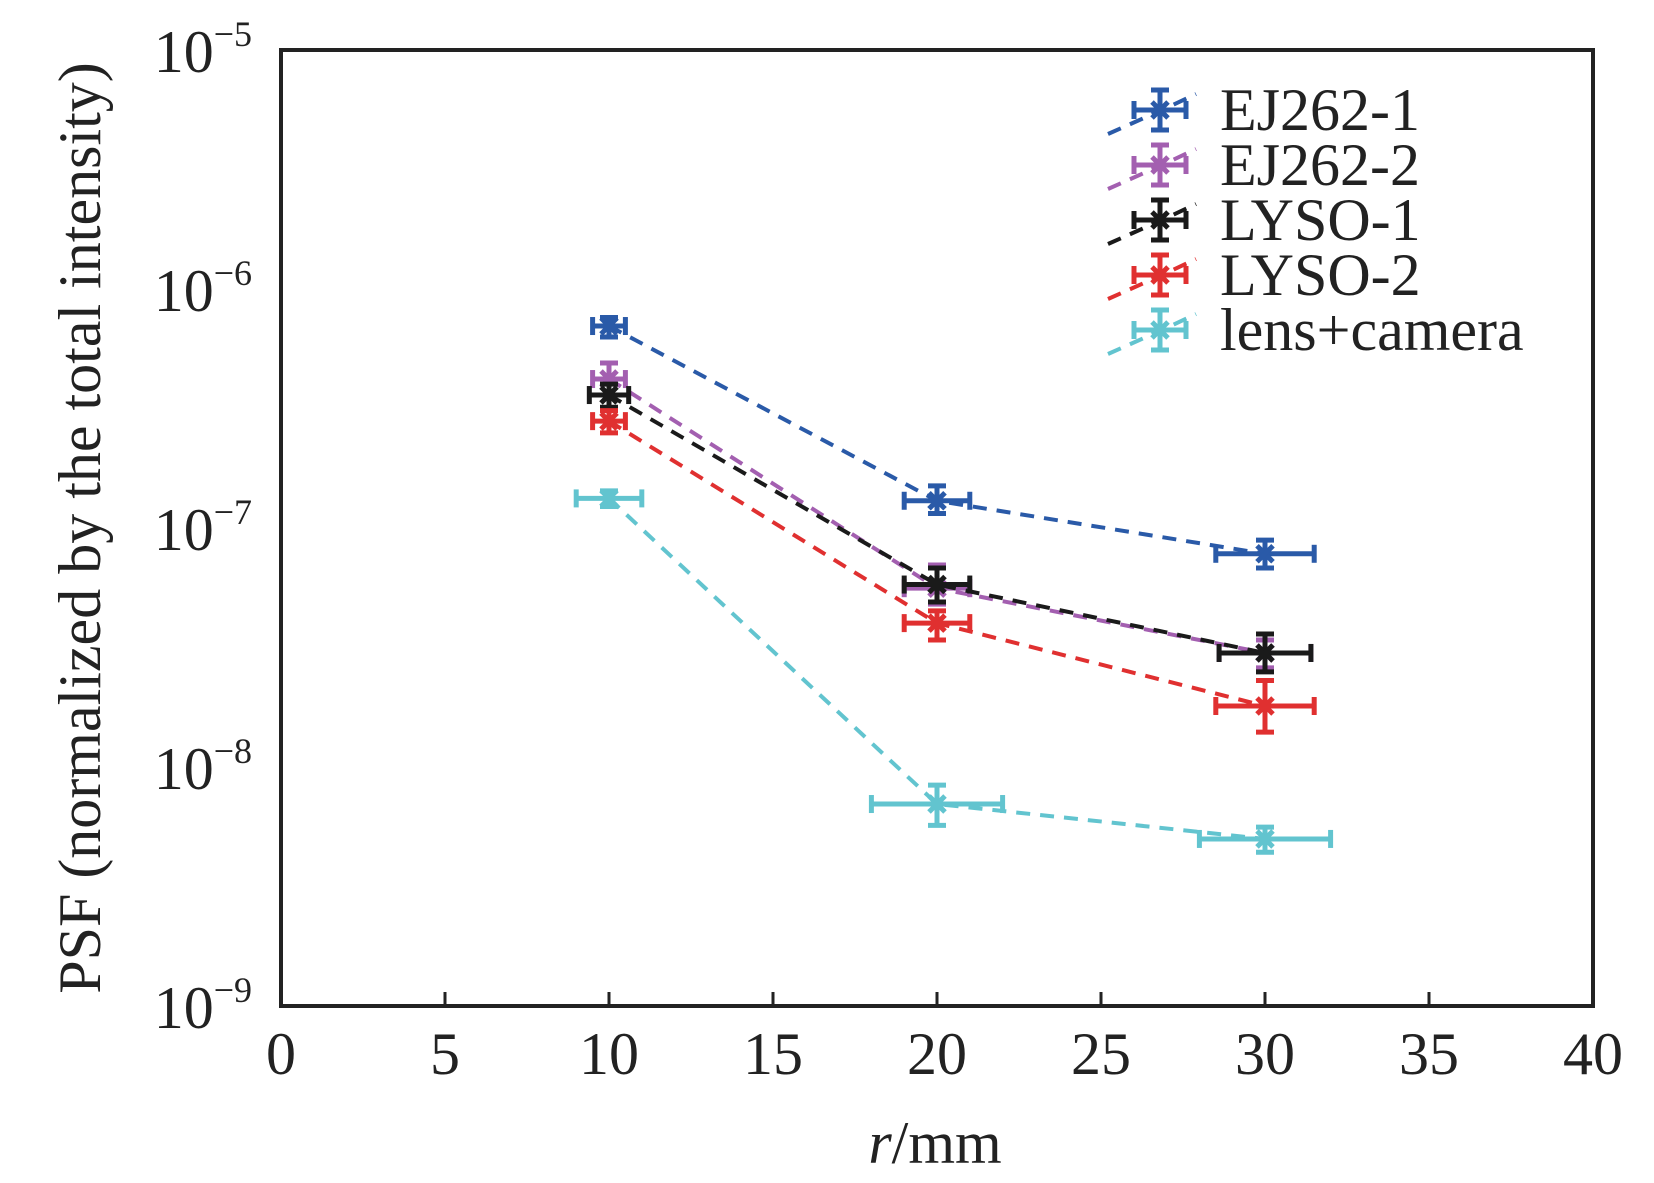 Image resolution: width=1654 pixels, height=1183 pixels. What do you see at coordinates (233, 34) in the screenshot?
I see `y-tick-exponent: −5` at bounding box center [233, 34].